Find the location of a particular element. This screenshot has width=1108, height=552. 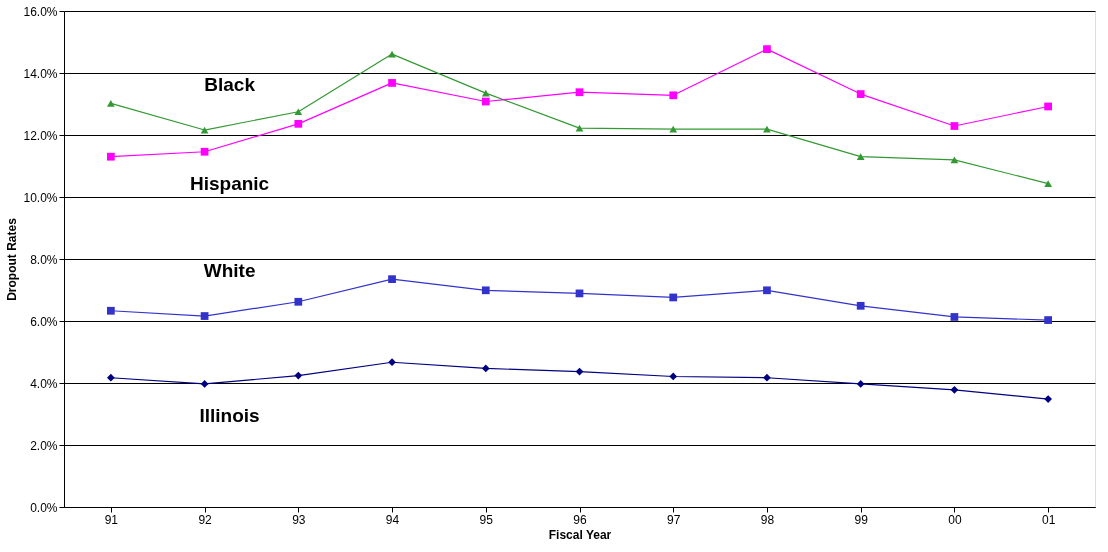

series-label: White is located at coordinates (229, 271).